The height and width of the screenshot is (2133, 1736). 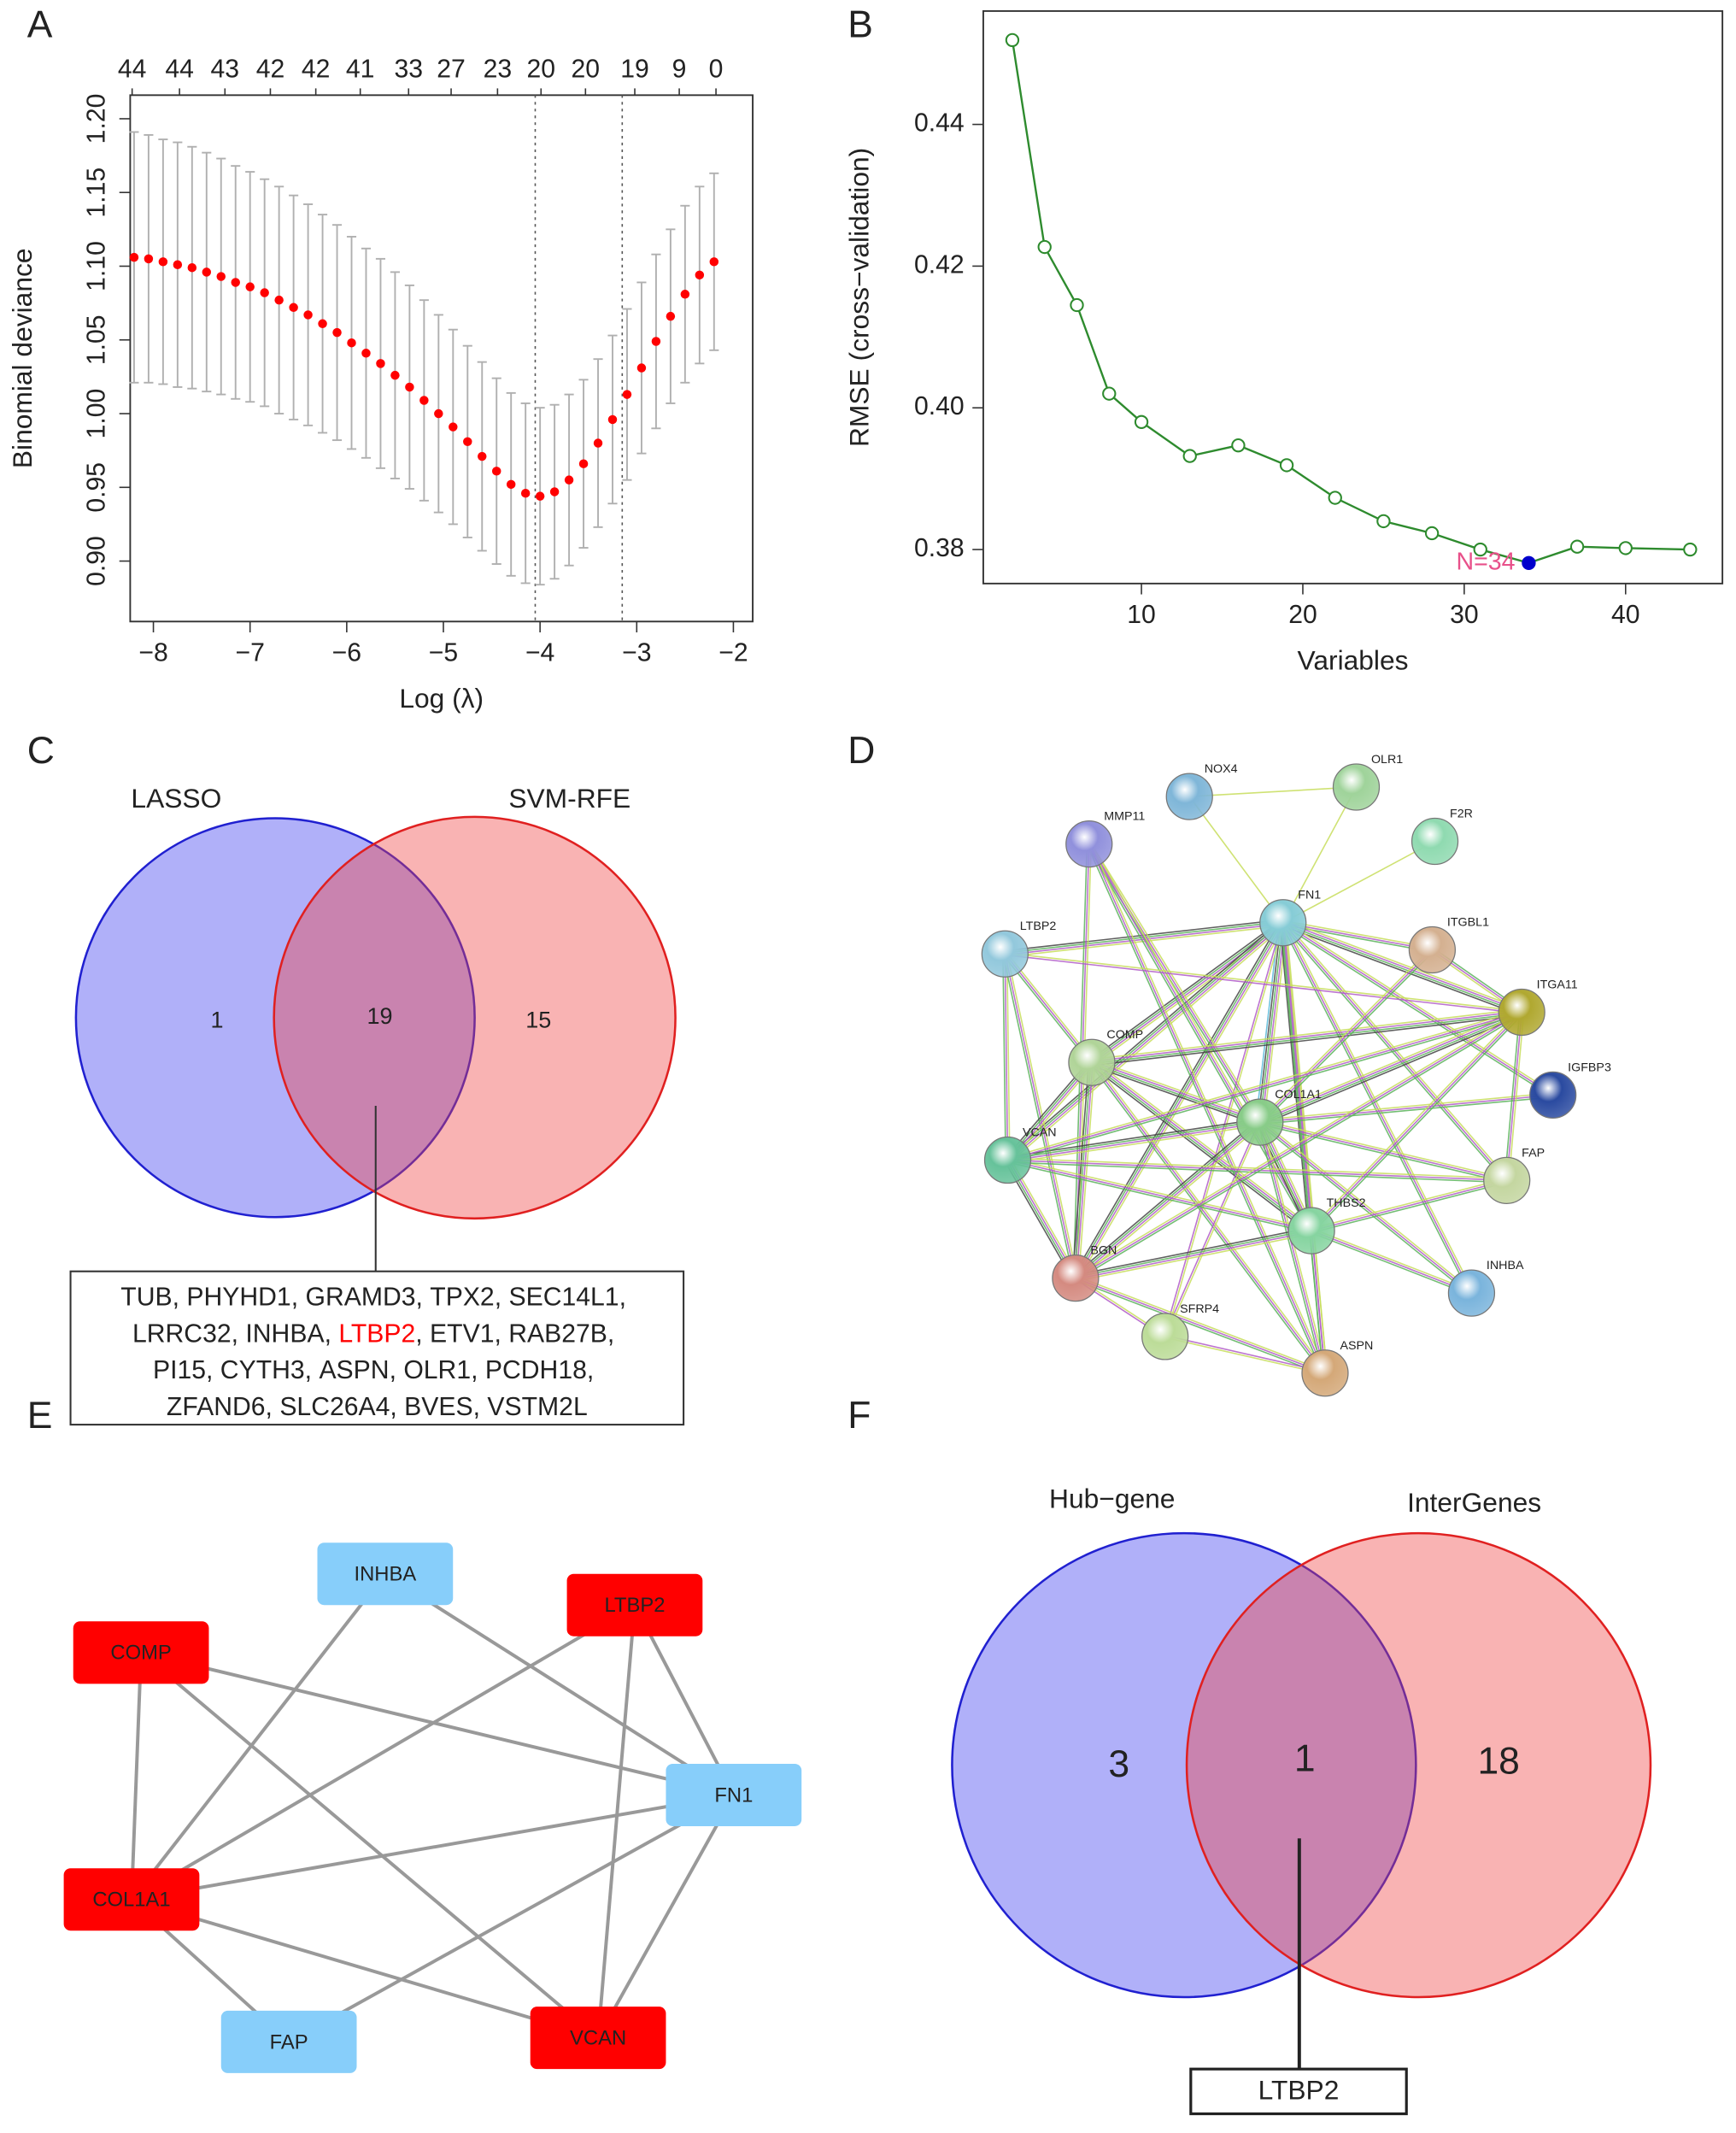 I want to click on gene: TUB, so click(x=146, y=1297).